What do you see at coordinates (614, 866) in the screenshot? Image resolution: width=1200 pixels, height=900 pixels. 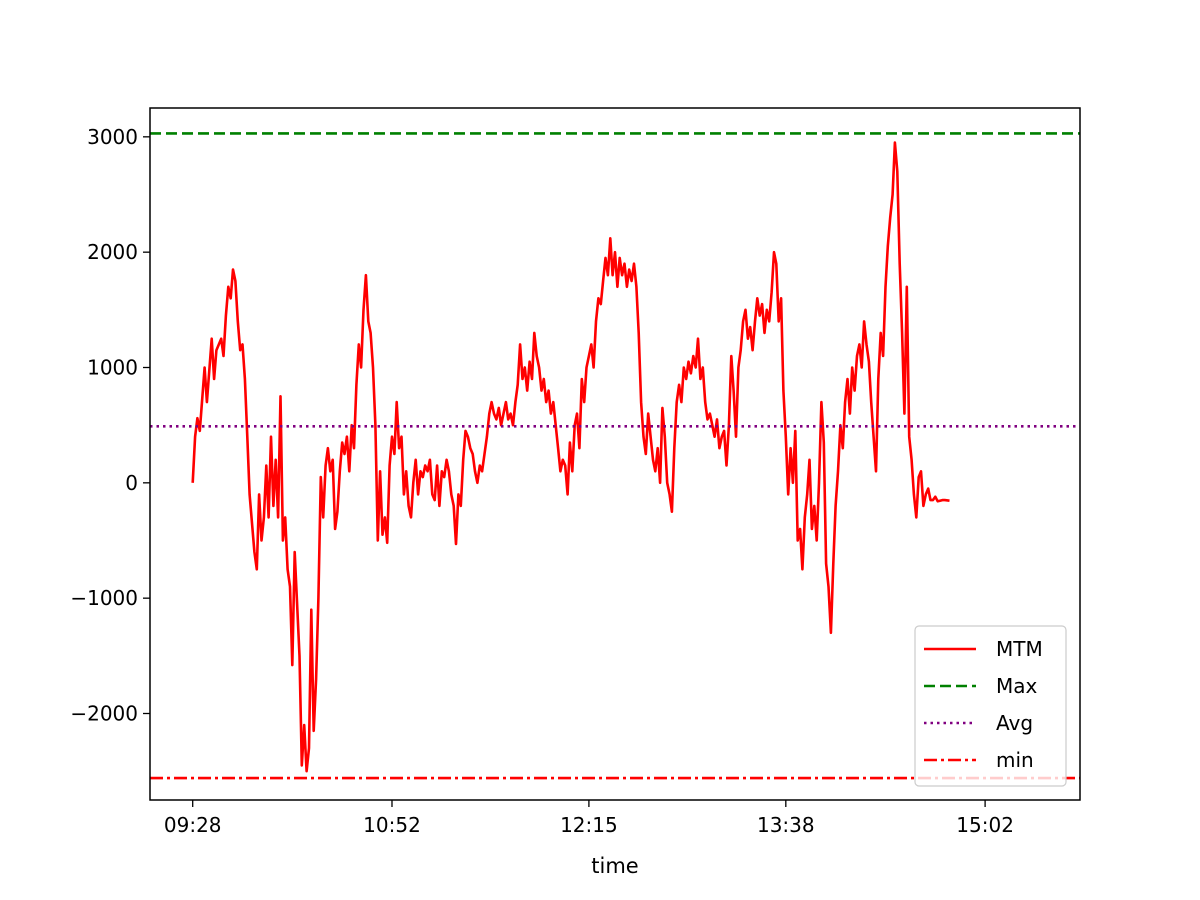 I see `x-axis-label: time` at bounding box center [614, 866].